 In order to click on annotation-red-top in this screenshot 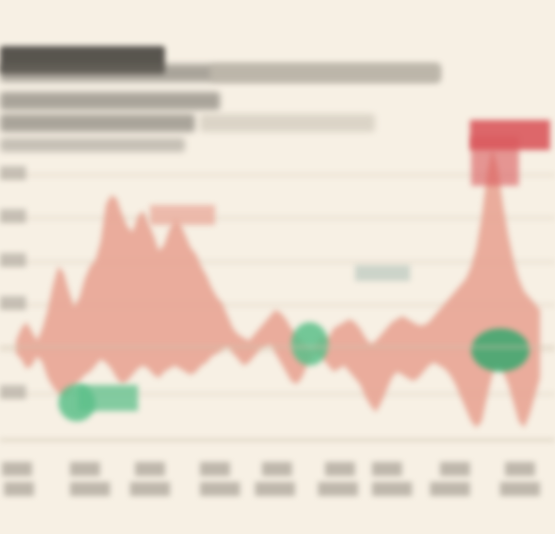, I will do `click(510, 135)`.